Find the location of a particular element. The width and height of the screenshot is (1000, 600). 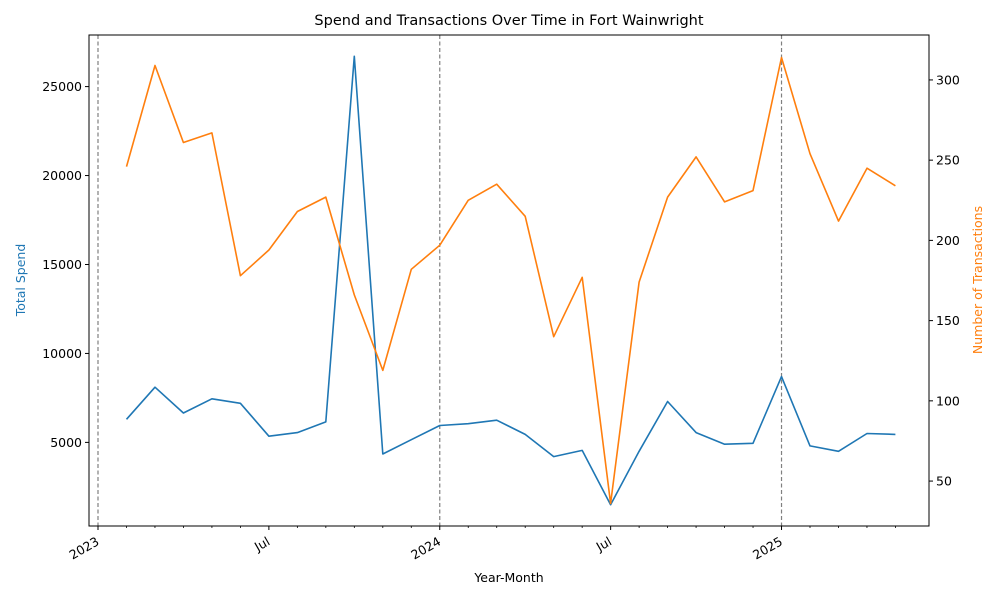

y-left-tick-label: 10000 is located at coordinates (62, 353).